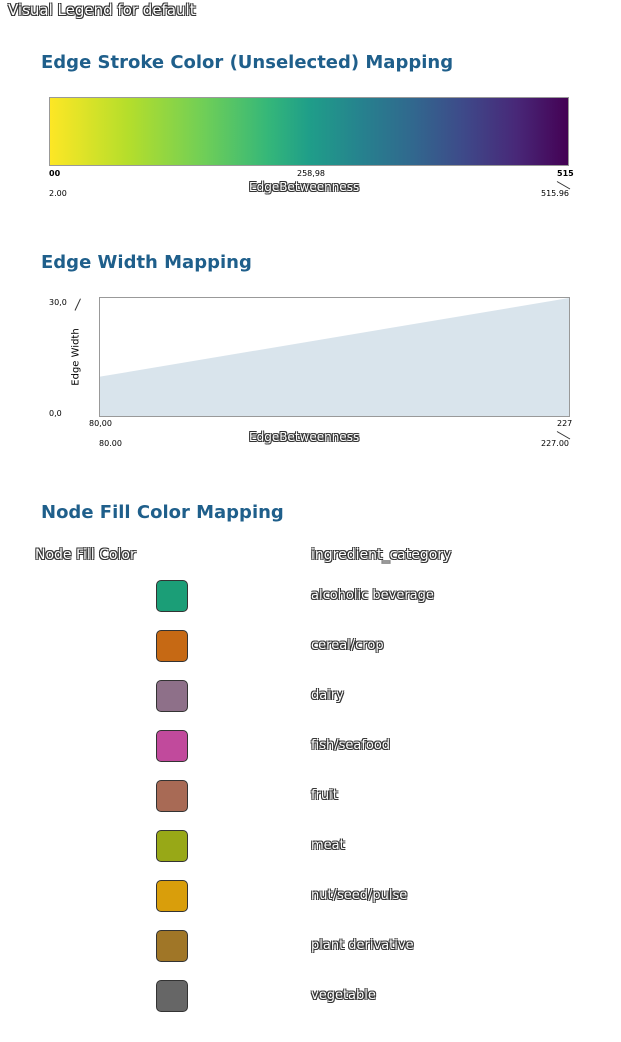 The image size is (621, 1042). Describe the element at coordinates (55, 413) in the screenshot. I see `width-y-min: 0,0` at that location.